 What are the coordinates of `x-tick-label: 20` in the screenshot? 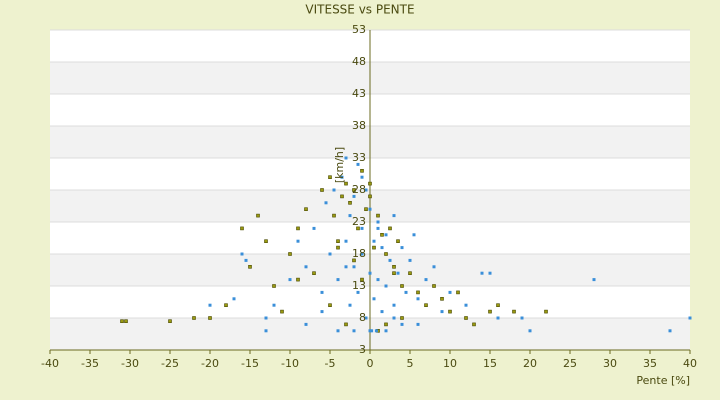 It's located at (530, 363).